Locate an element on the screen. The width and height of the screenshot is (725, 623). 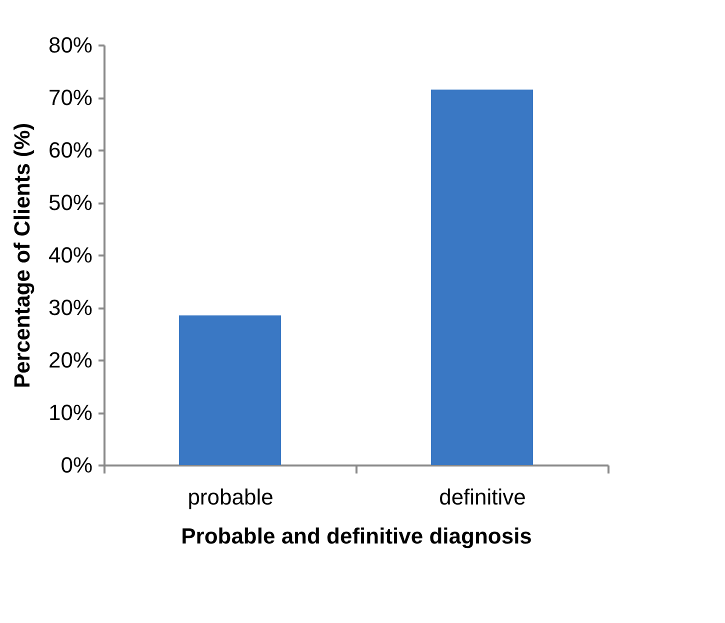
y-tick-label: 30% is located at coordinates (70, 307).